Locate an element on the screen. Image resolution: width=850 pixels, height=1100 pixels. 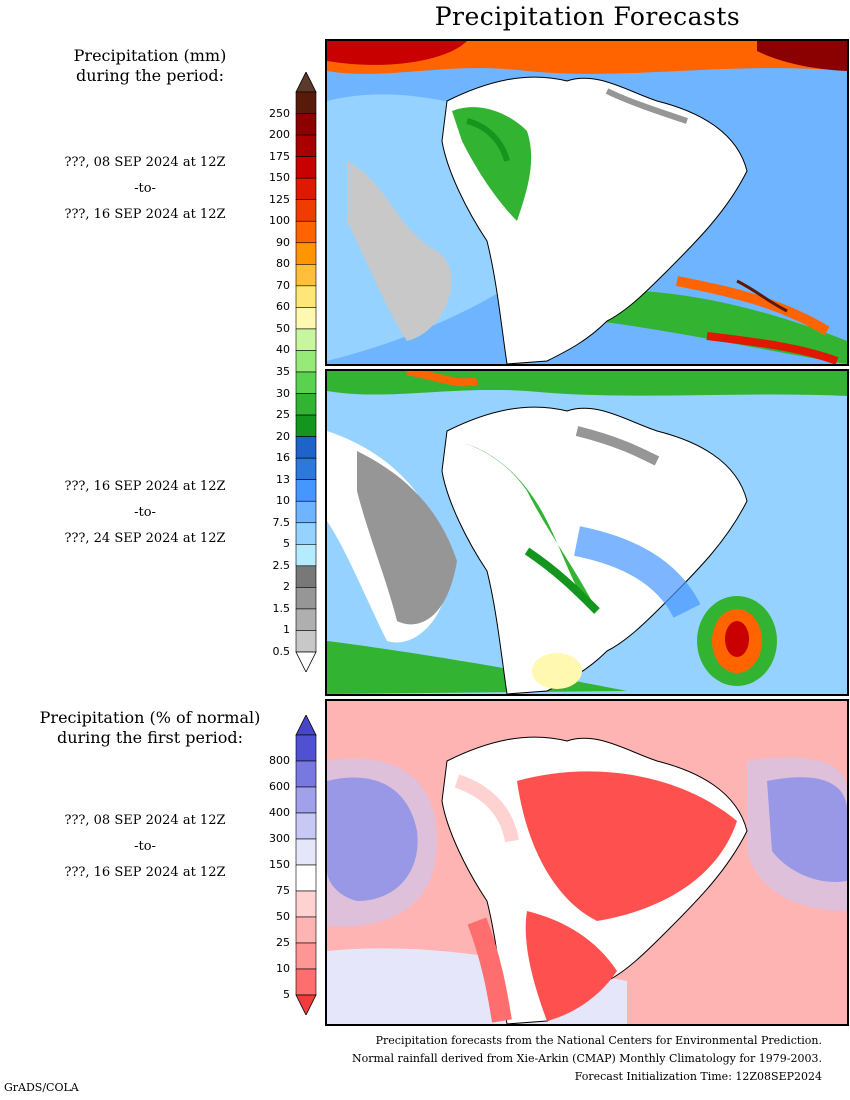
precip-colorbar-label: 150 is located at coordinates (279, 178).